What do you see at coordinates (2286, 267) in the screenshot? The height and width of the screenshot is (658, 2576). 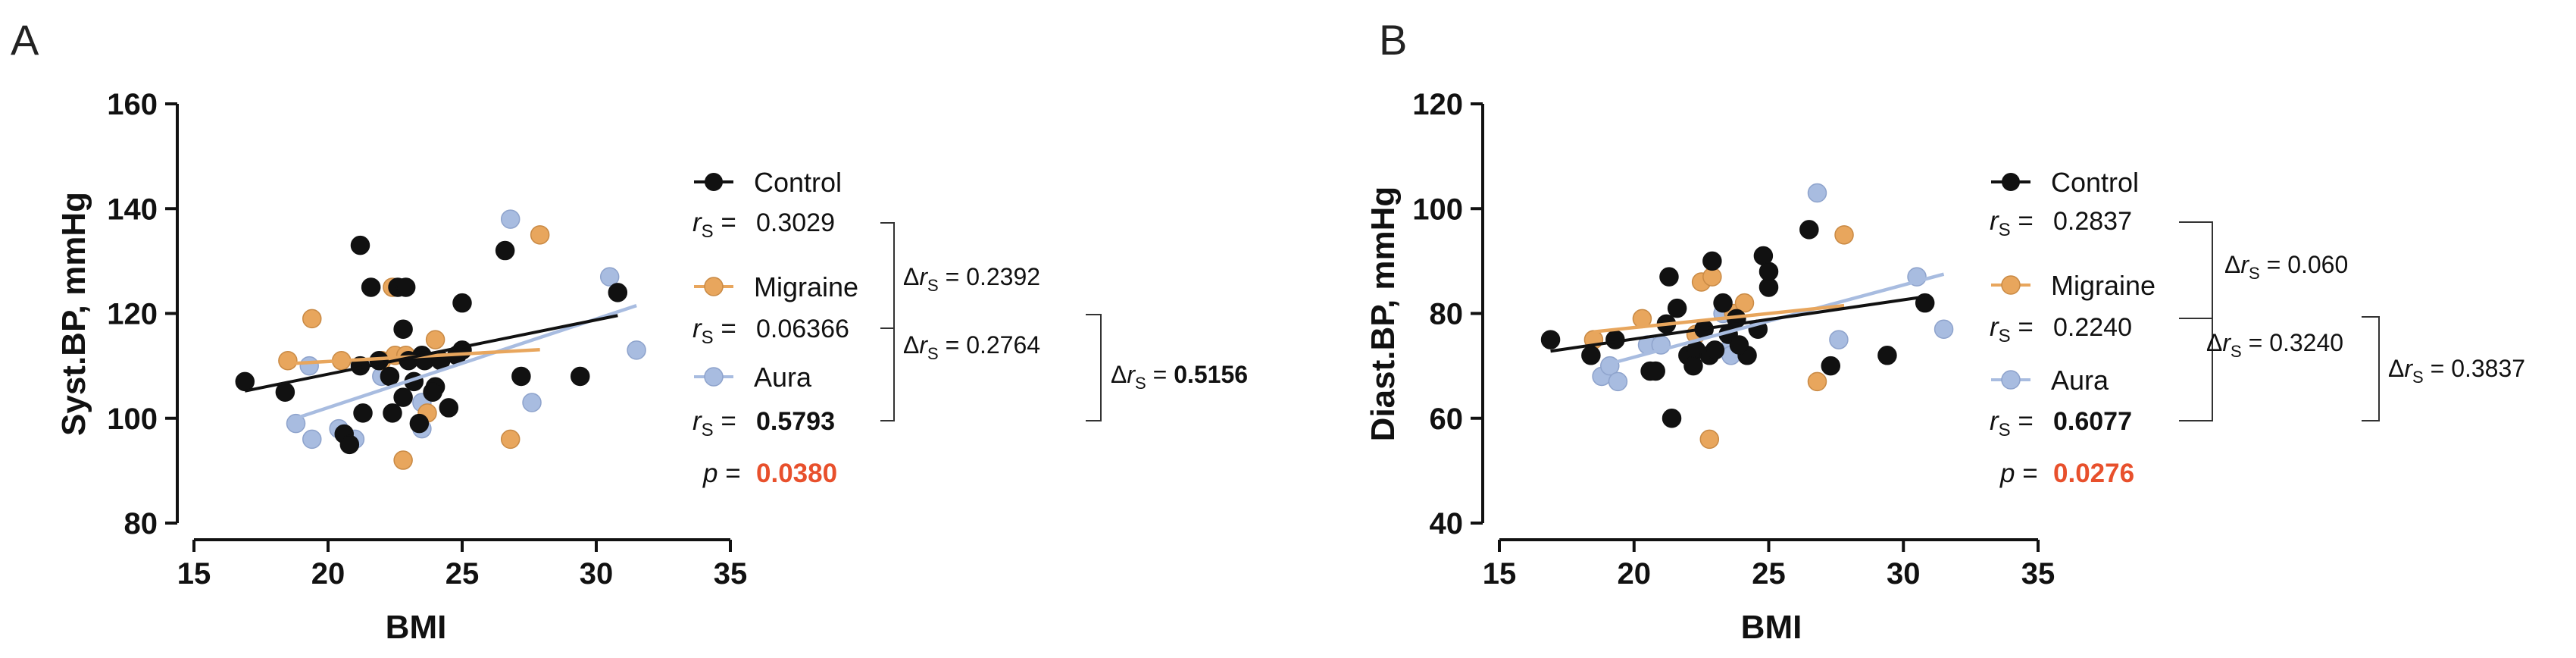 I see `delta-rs-1: ΔrS = 0.060` at bounding box center [2286, 267].